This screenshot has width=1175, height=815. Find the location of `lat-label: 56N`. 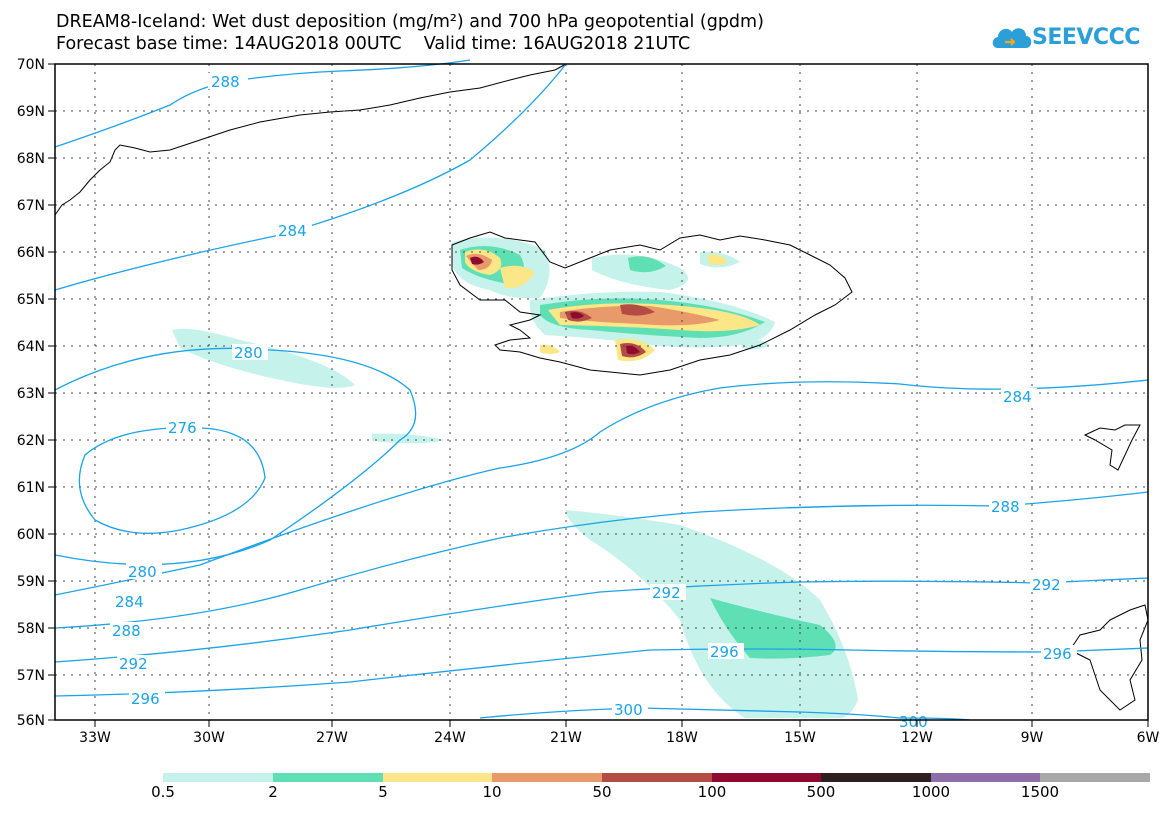

lat-label: 56N is located at coordinates (31, 721).